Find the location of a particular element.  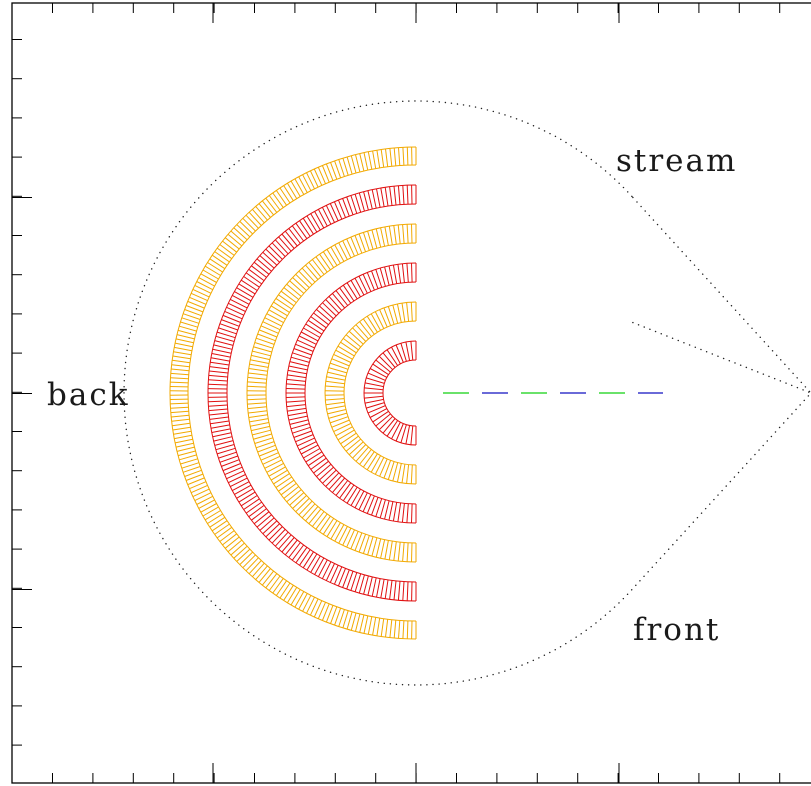

ring-inner is located at coordinates (416, 393).